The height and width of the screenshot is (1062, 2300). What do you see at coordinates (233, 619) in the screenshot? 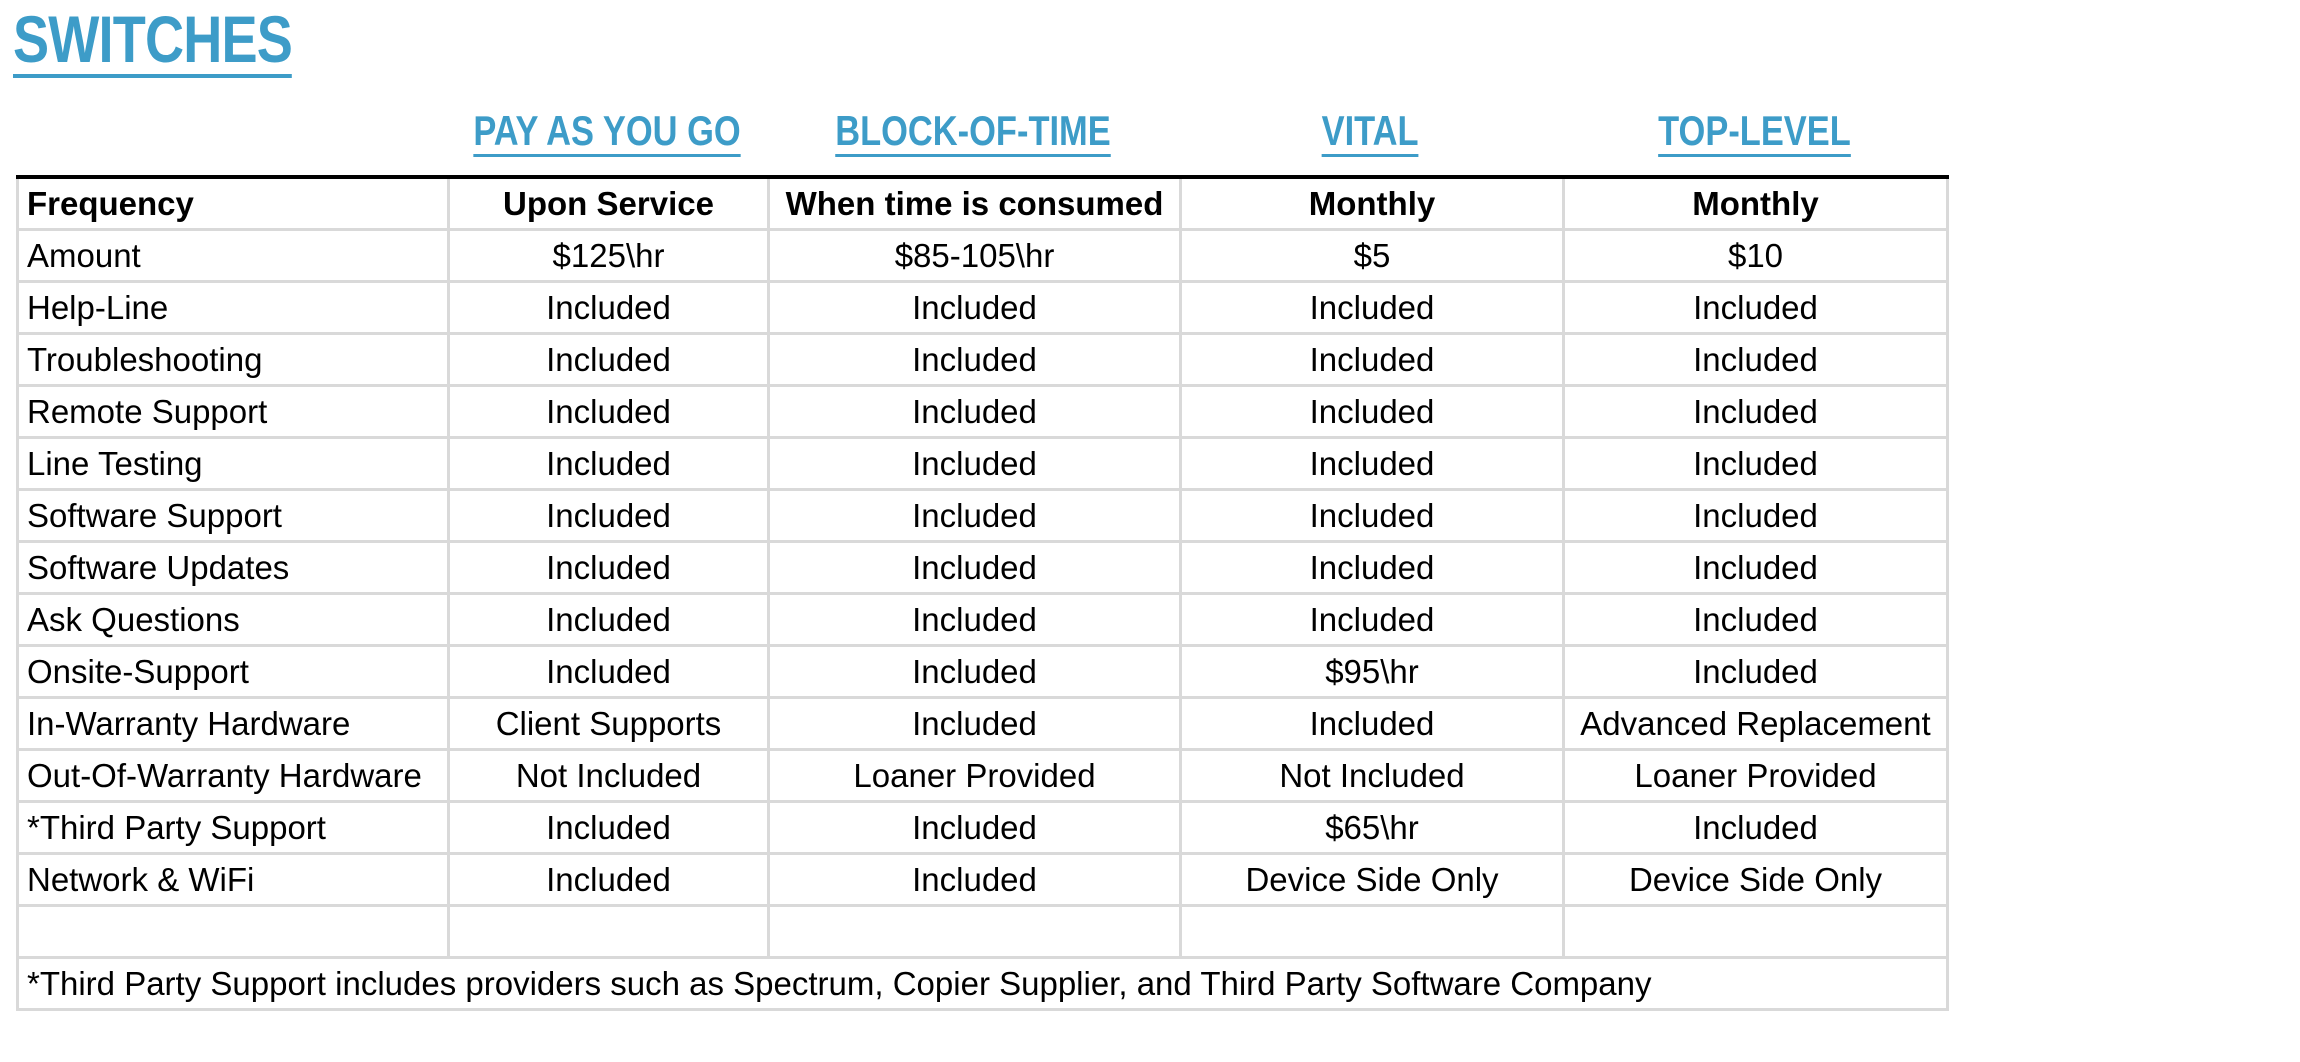
I see `row-label: Ask Questions` at bounding box center [233, 619].